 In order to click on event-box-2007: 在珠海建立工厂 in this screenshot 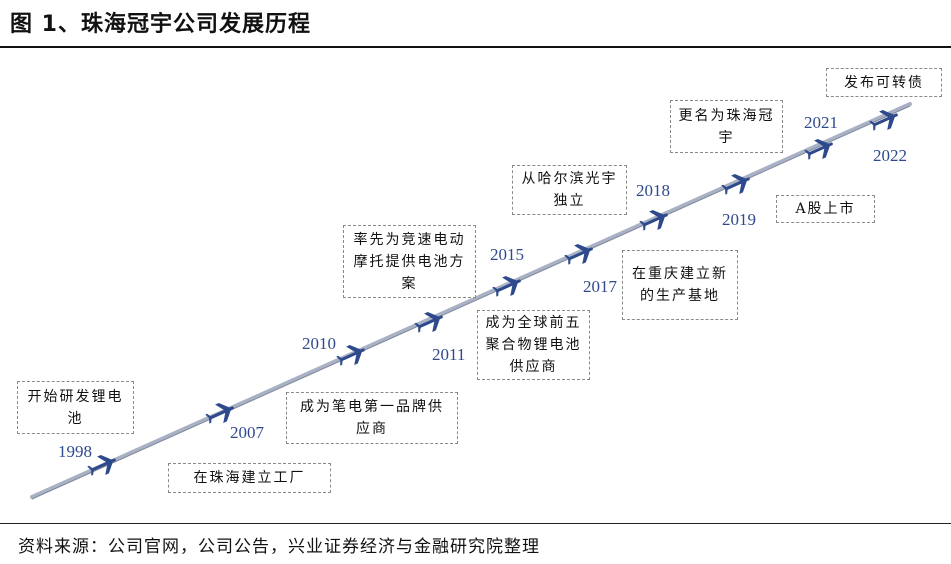, I will do `click(249, 478)`.